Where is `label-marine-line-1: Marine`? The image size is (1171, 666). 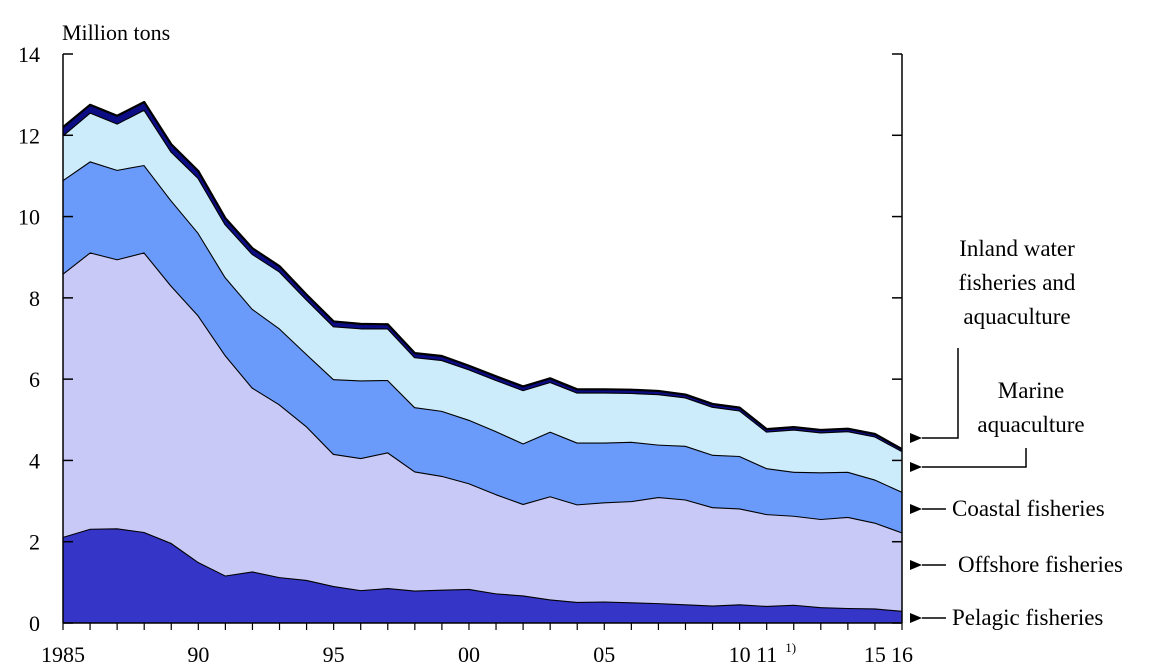
label-marine-line-1: Marine is located at coordinates (1031, 390).